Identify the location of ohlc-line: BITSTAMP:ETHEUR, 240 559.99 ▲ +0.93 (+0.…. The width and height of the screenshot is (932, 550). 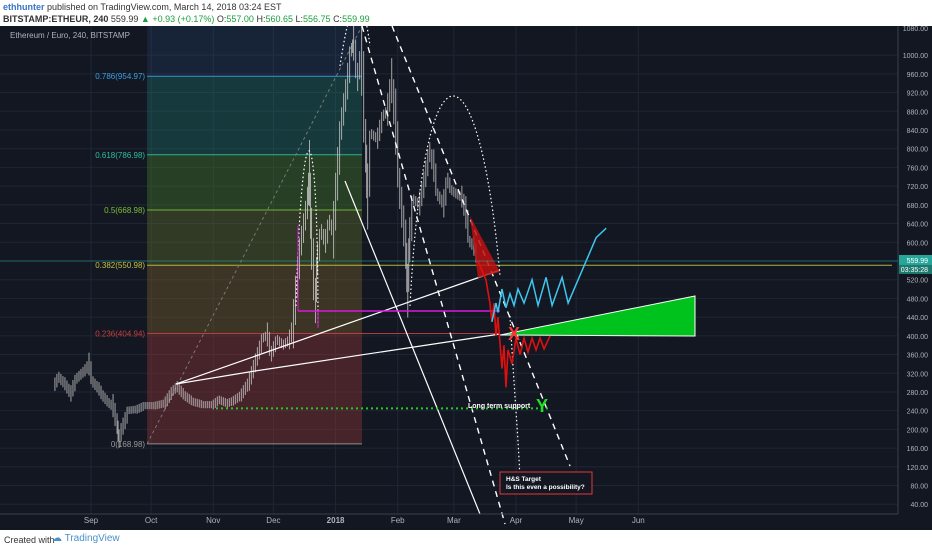
(186, 19).